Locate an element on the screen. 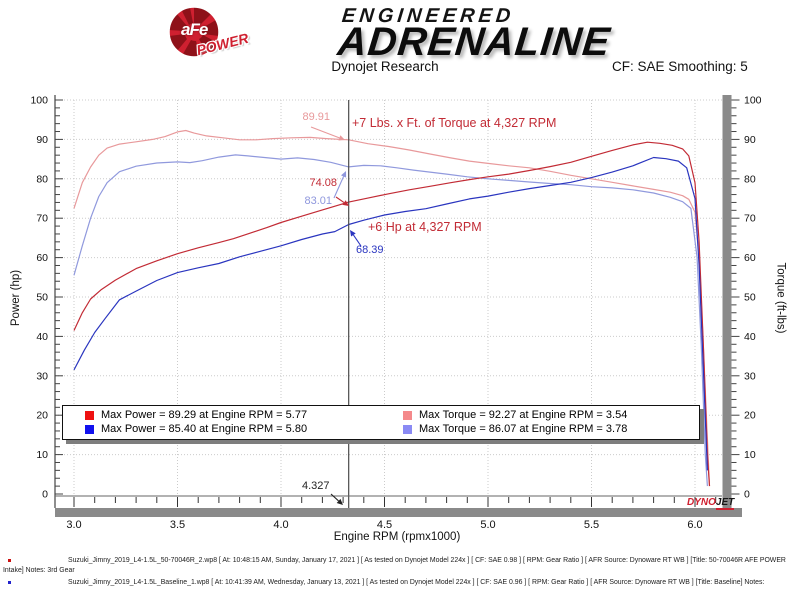  legend-label: Max Power = 89.29 at Engine RPM = 5.77 is located at coordinates (204, 415).